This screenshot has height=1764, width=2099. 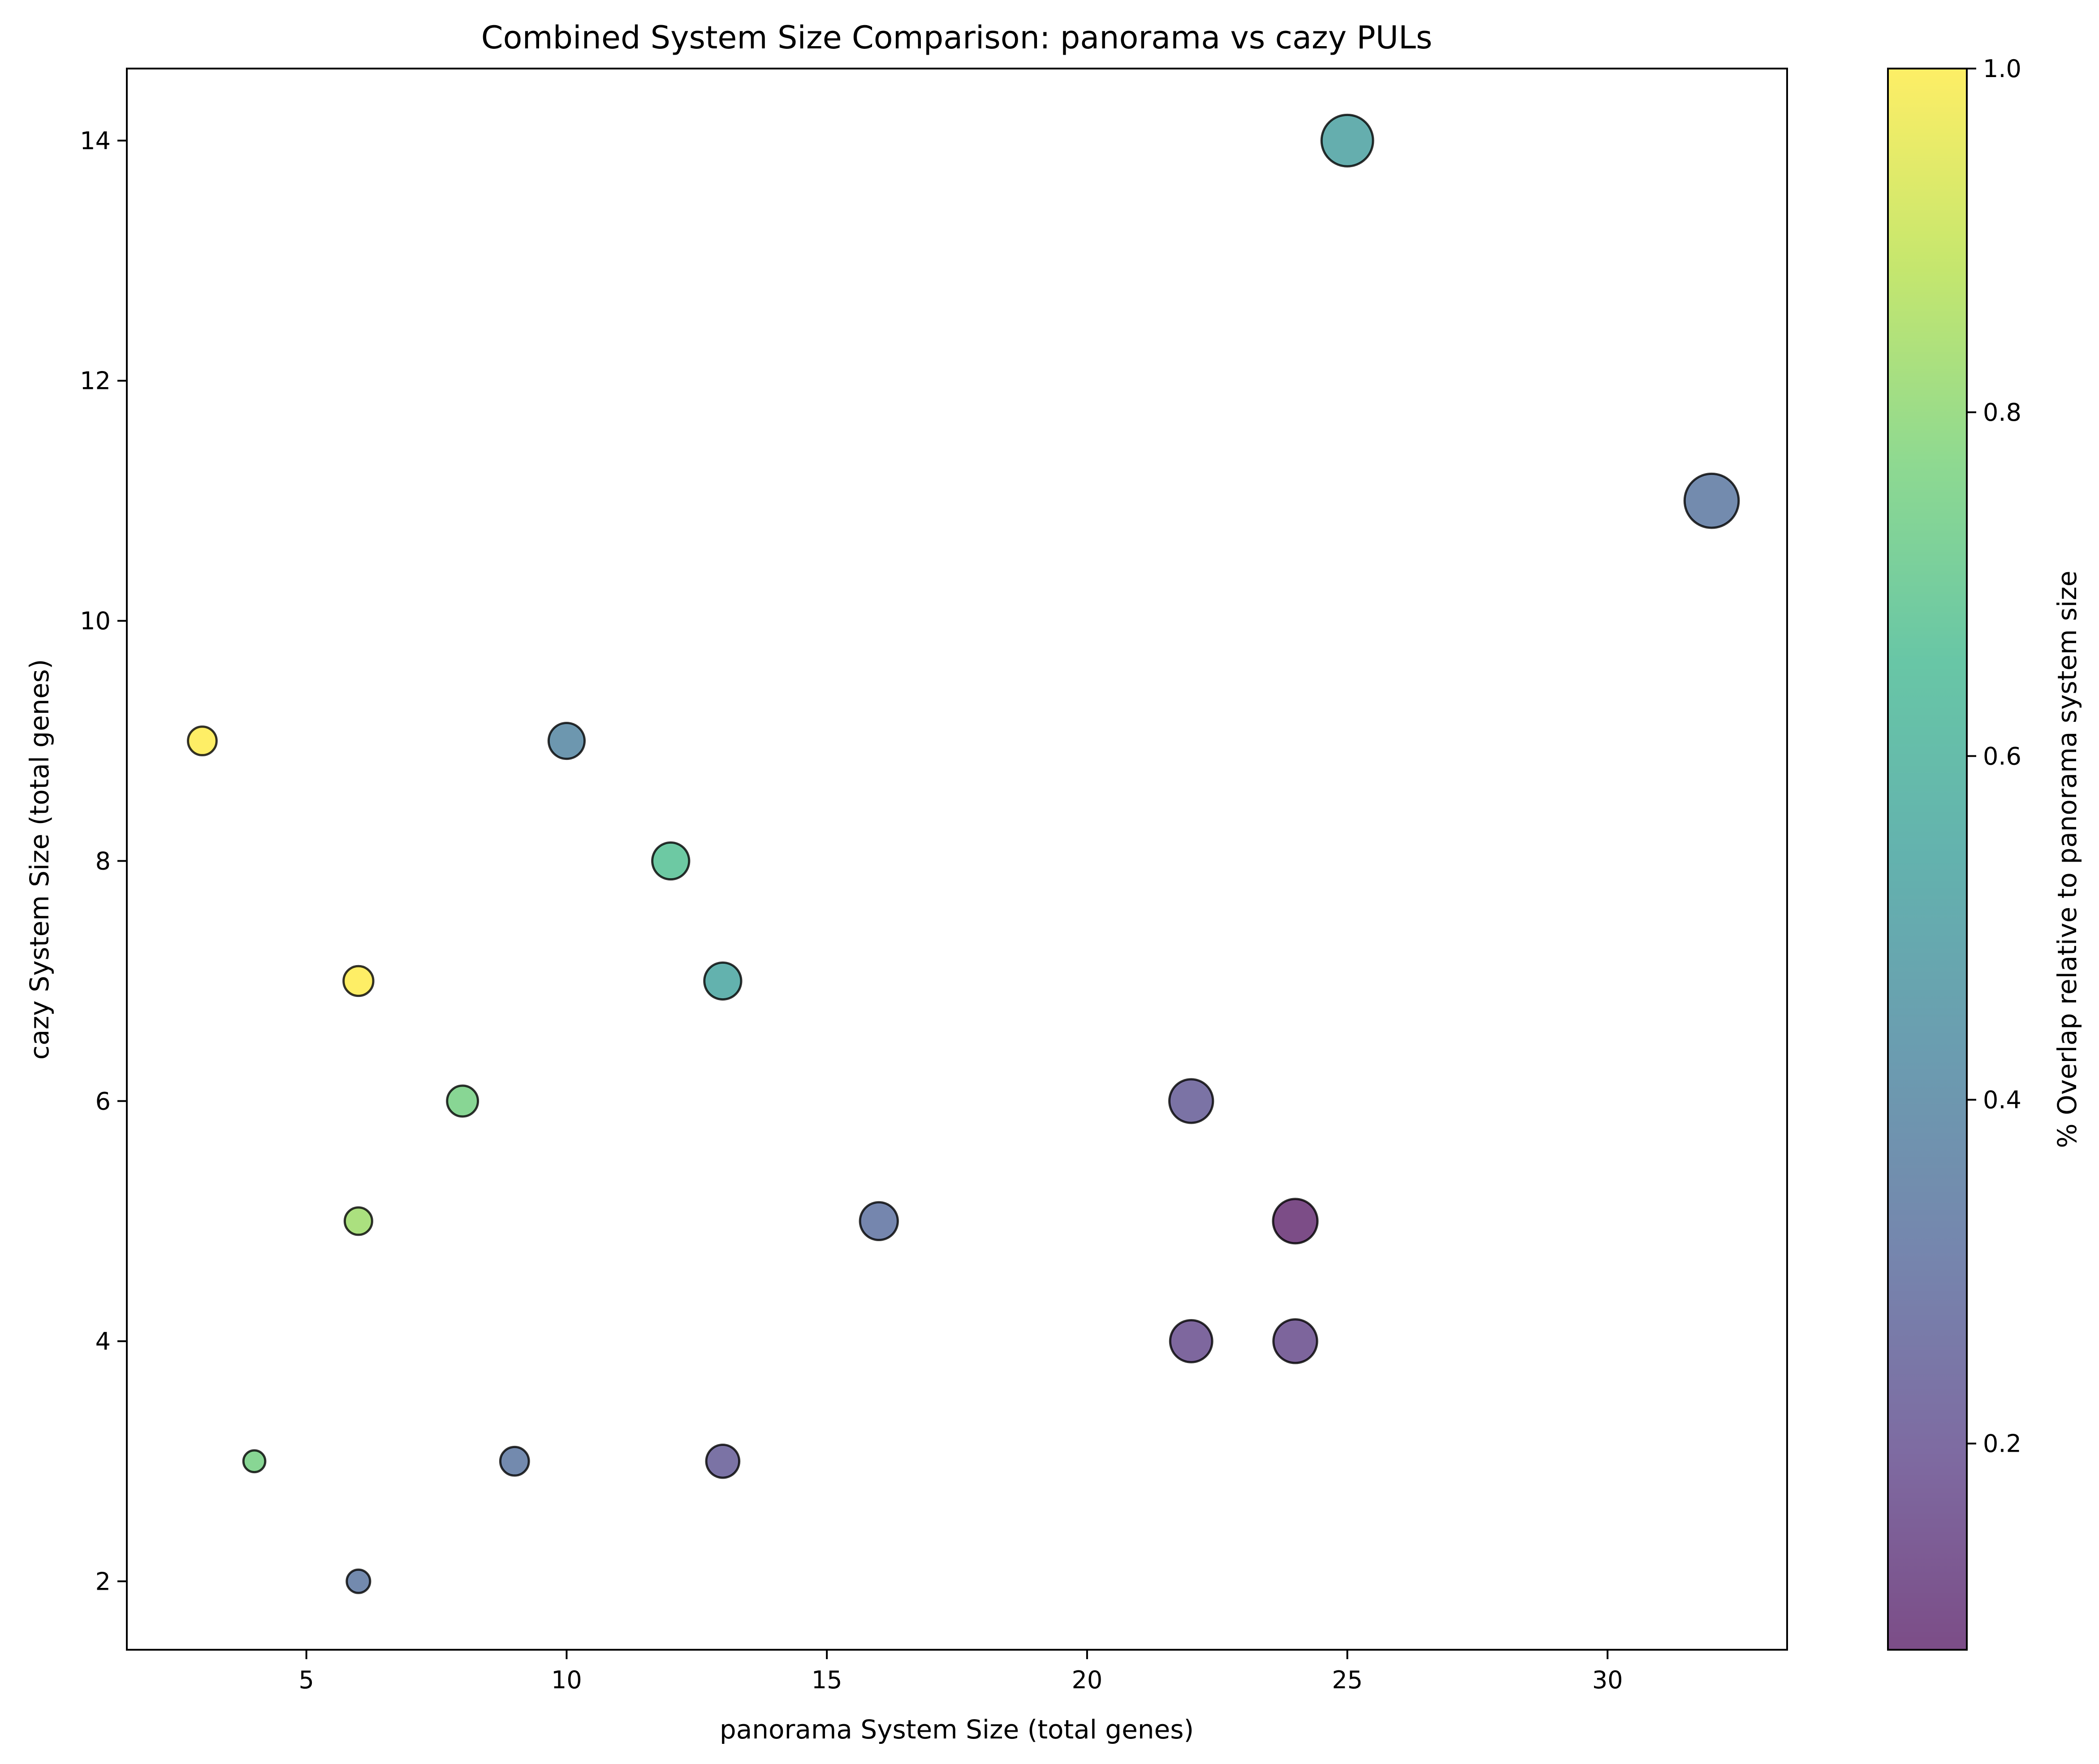 I want to click on y-tick-label: 12, so click(x=95, y=381).